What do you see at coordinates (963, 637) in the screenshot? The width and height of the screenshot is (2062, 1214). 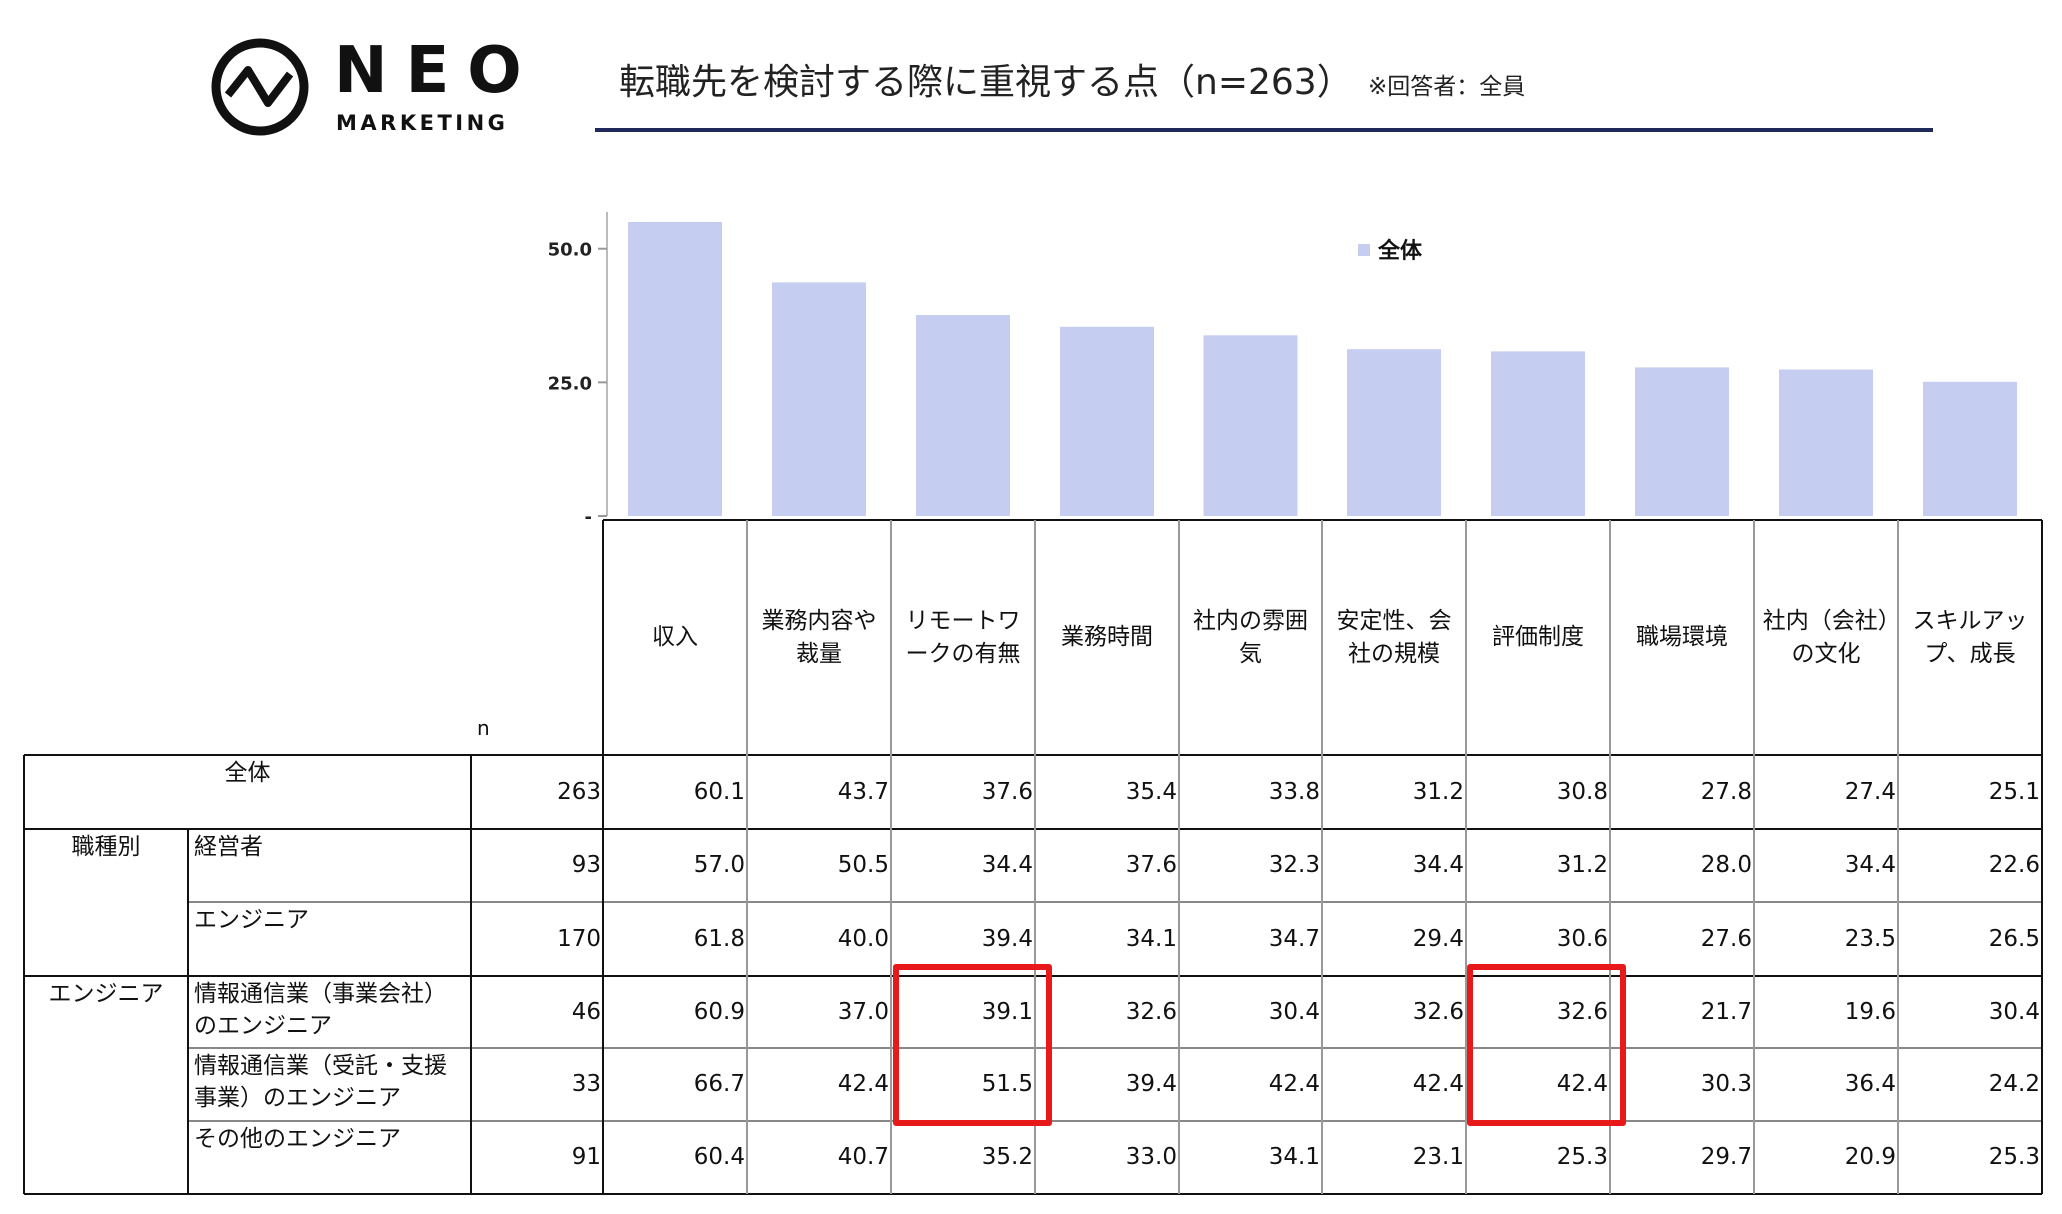 I see `column-header: リモートワークの有無` at bounding box center [963, 637].